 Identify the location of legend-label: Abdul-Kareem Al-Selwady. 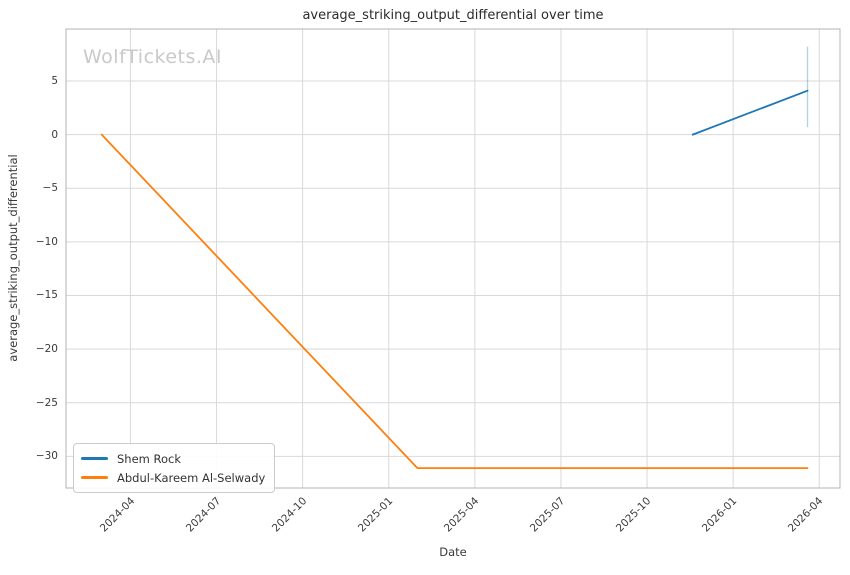
(191, 477).